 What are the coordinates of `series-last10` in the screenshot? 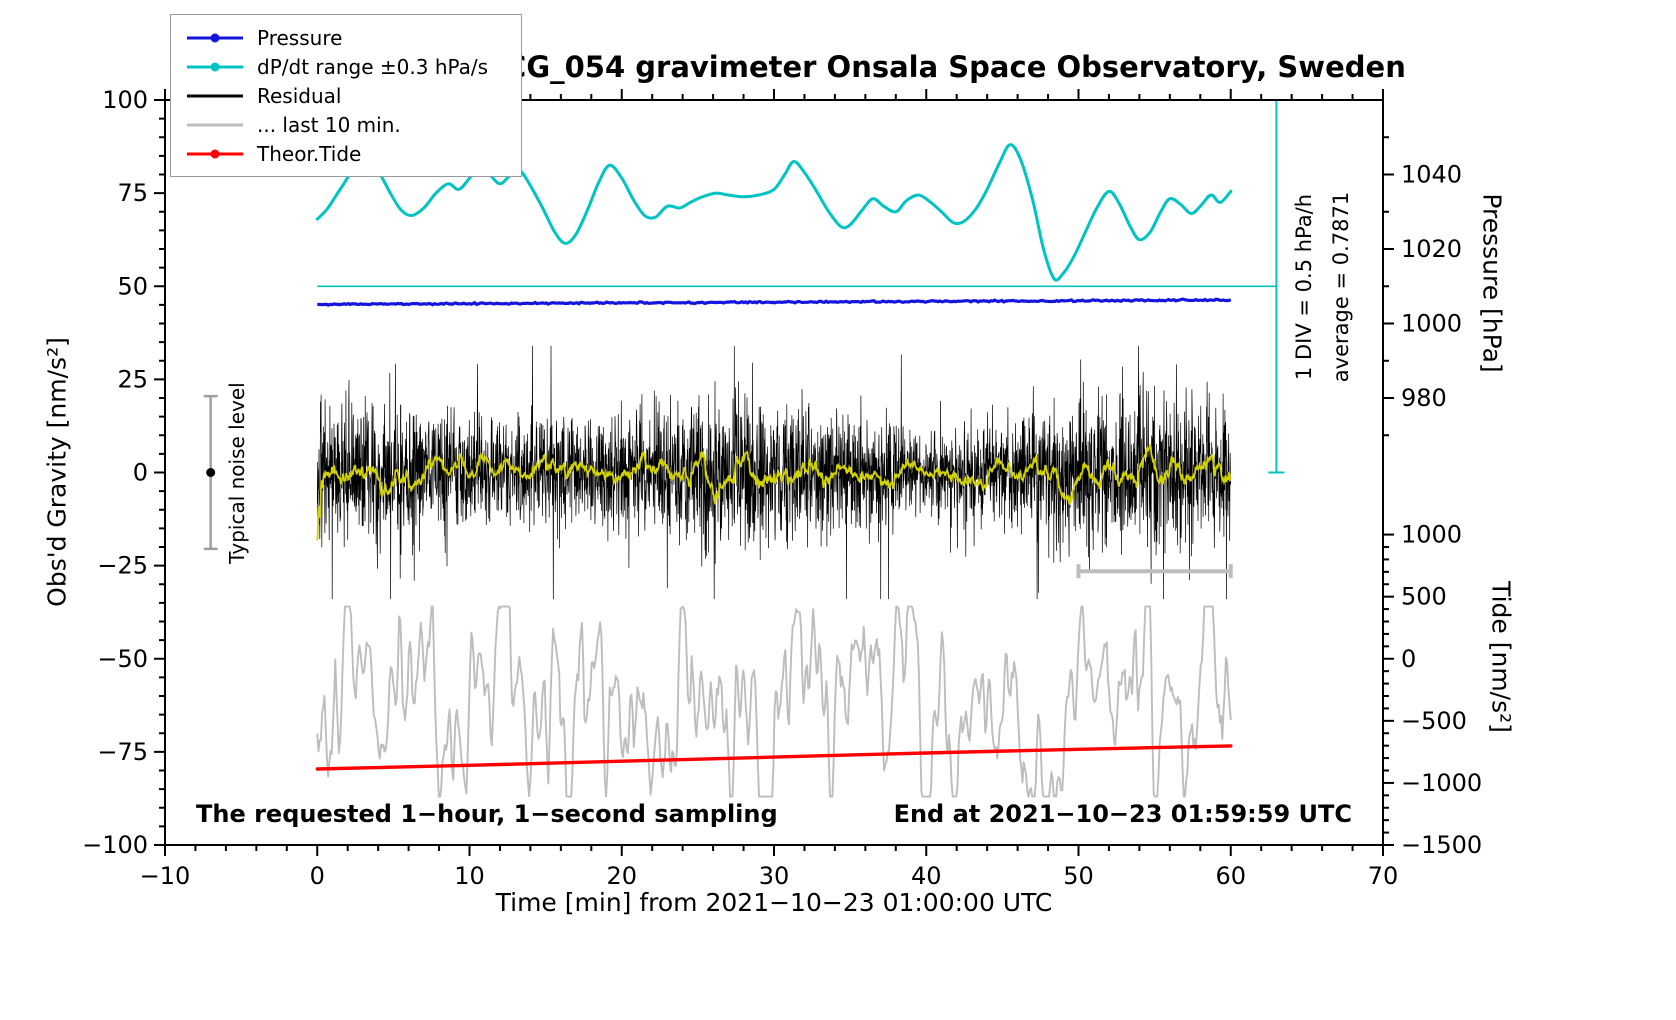 It's located at (774, 701).